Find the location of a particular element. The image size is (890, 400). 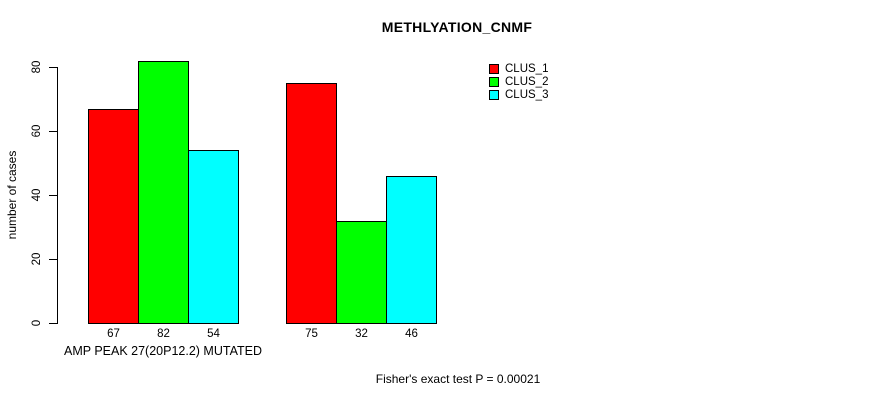

bar-value-label: 82 is located at coordinates (163, 334).